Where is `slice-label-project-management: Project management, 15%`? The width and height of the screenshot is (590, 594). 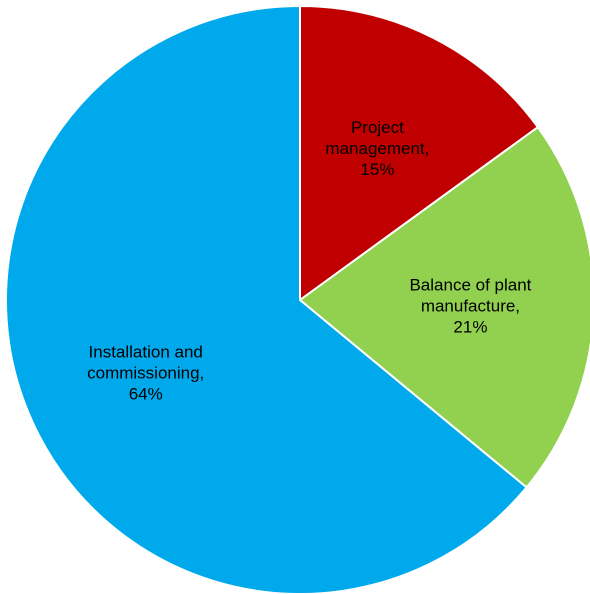 slice-label-project-management: Project management, 15% is located at coordinates (377, 148).